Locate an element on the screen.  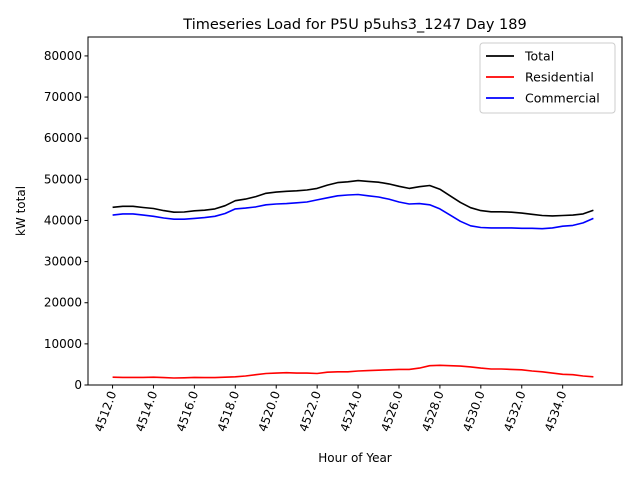
x-tick-label: 4534.0 is located at coordinates (556, 411).